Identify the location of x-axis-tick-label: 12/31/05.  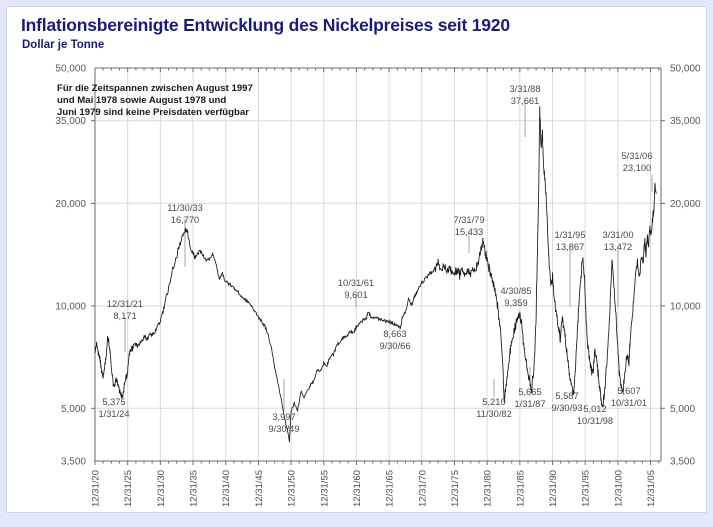
(651, 488).